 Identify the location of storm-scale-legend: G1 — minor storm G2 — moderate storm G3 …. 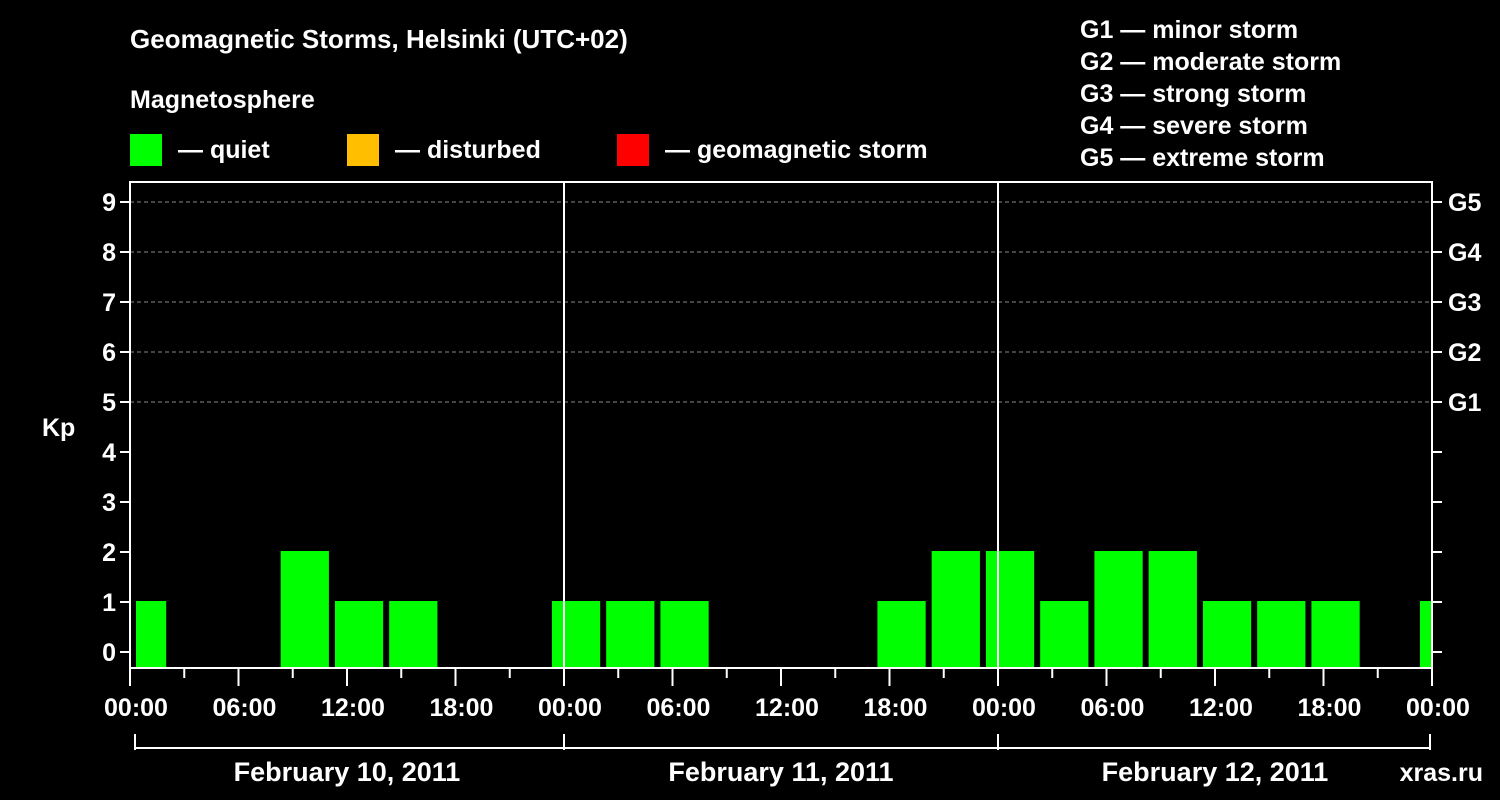
(1210, 94).